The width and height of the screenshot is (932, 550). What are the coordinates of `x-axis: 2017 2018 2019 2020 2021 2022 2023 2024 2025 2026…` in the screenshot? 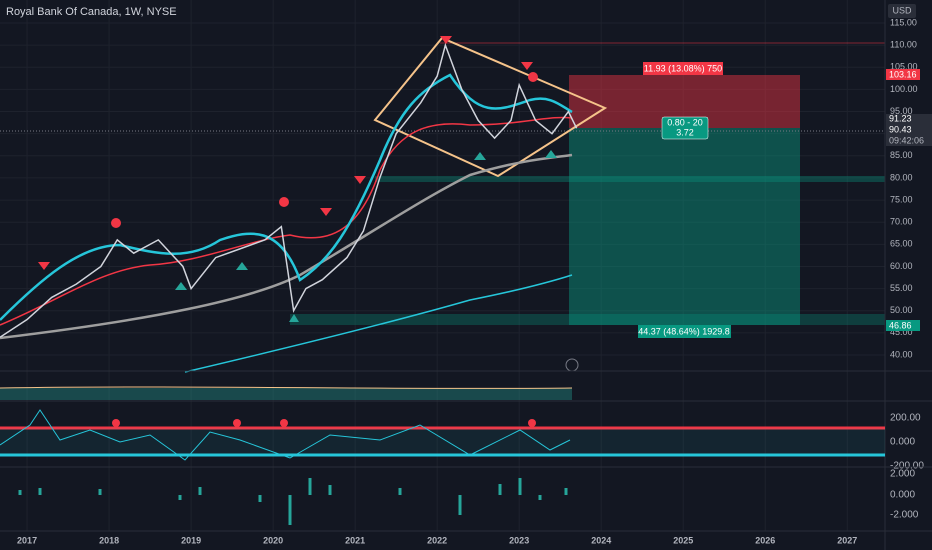 It's located at (437, 540).